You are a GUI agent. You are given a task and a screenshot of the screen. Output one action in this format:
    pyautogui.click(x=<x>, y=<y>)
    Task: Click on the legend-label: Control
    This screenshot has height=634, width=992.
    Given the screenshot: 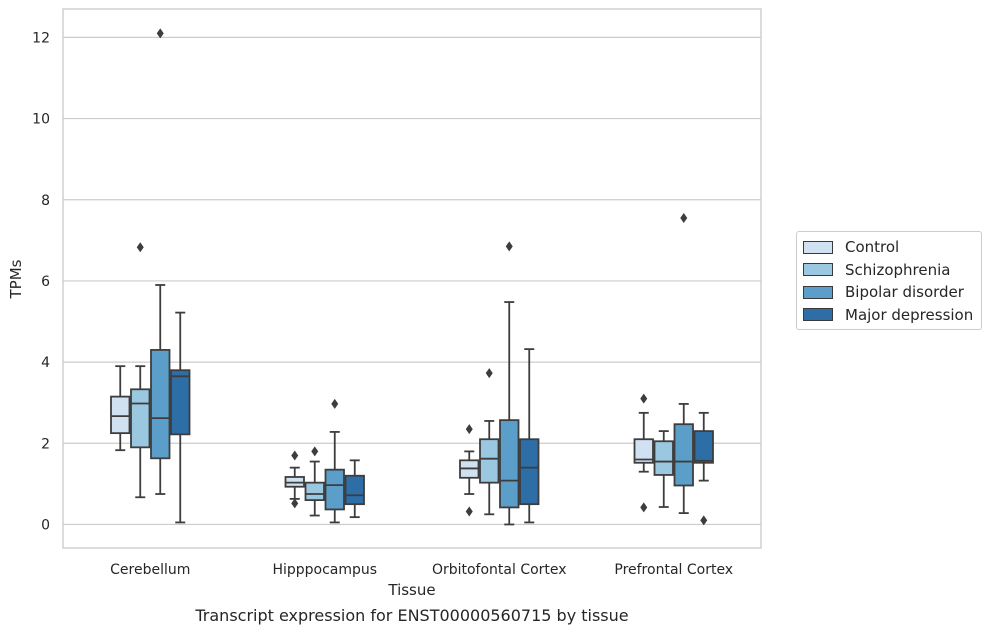 What is the action you would take?
    pyautogui.click(x=872, y=247)
    